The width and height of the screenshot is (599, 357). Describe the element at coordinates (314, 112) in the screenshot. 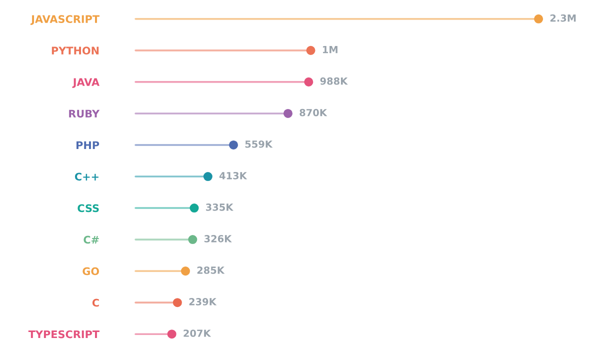

I see `data-label: 870K` at that location.